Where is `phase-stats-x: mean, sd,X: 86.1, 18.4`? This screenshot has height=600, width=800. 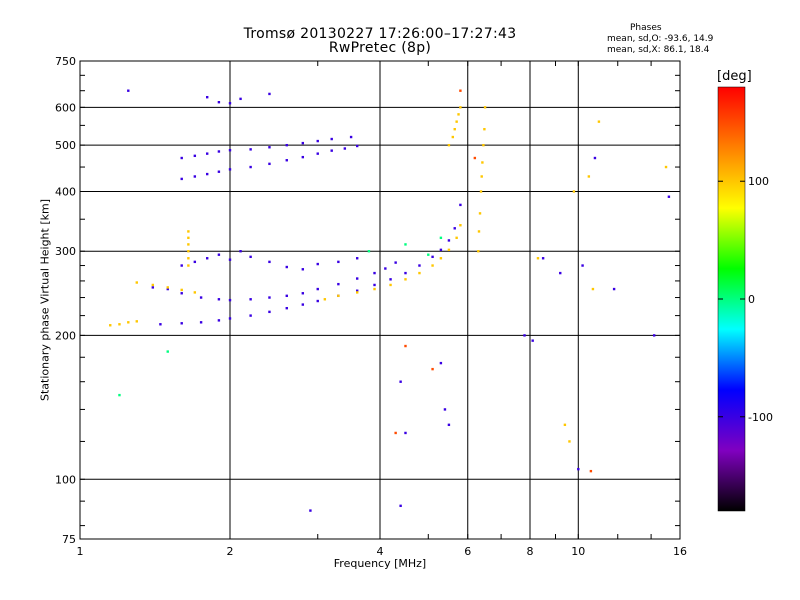
phase-stats-x: mean, sd,X: 86.1, 18.4 is located at coordinates (658, 50).